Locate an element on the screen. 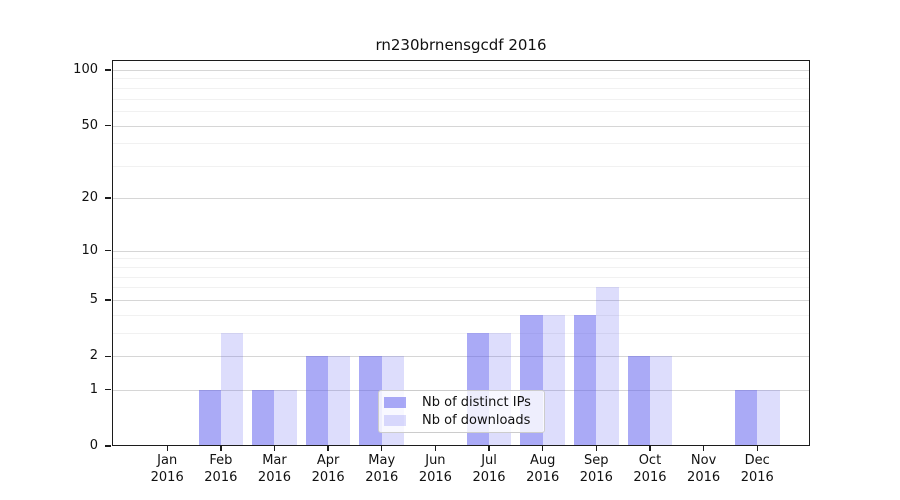  legend-entry-distinct-ips: Nb of distinct IPs is located at coordinates (461, 402).